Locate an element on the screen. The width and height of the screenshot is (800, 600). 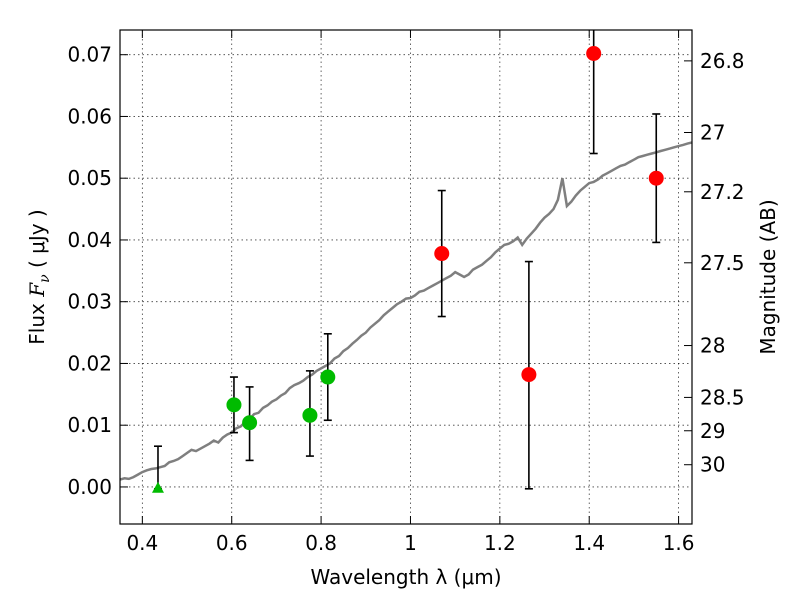
y-tick-label: 0.04 is located at coordinates (89, 240).